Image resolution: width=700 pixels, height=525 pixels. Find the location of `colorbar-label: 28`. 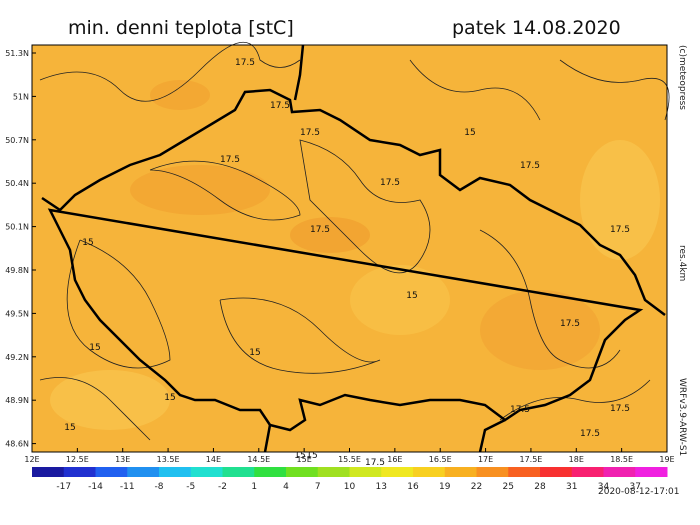

colorbar-label: 28 is located at coordinates (540, 487).